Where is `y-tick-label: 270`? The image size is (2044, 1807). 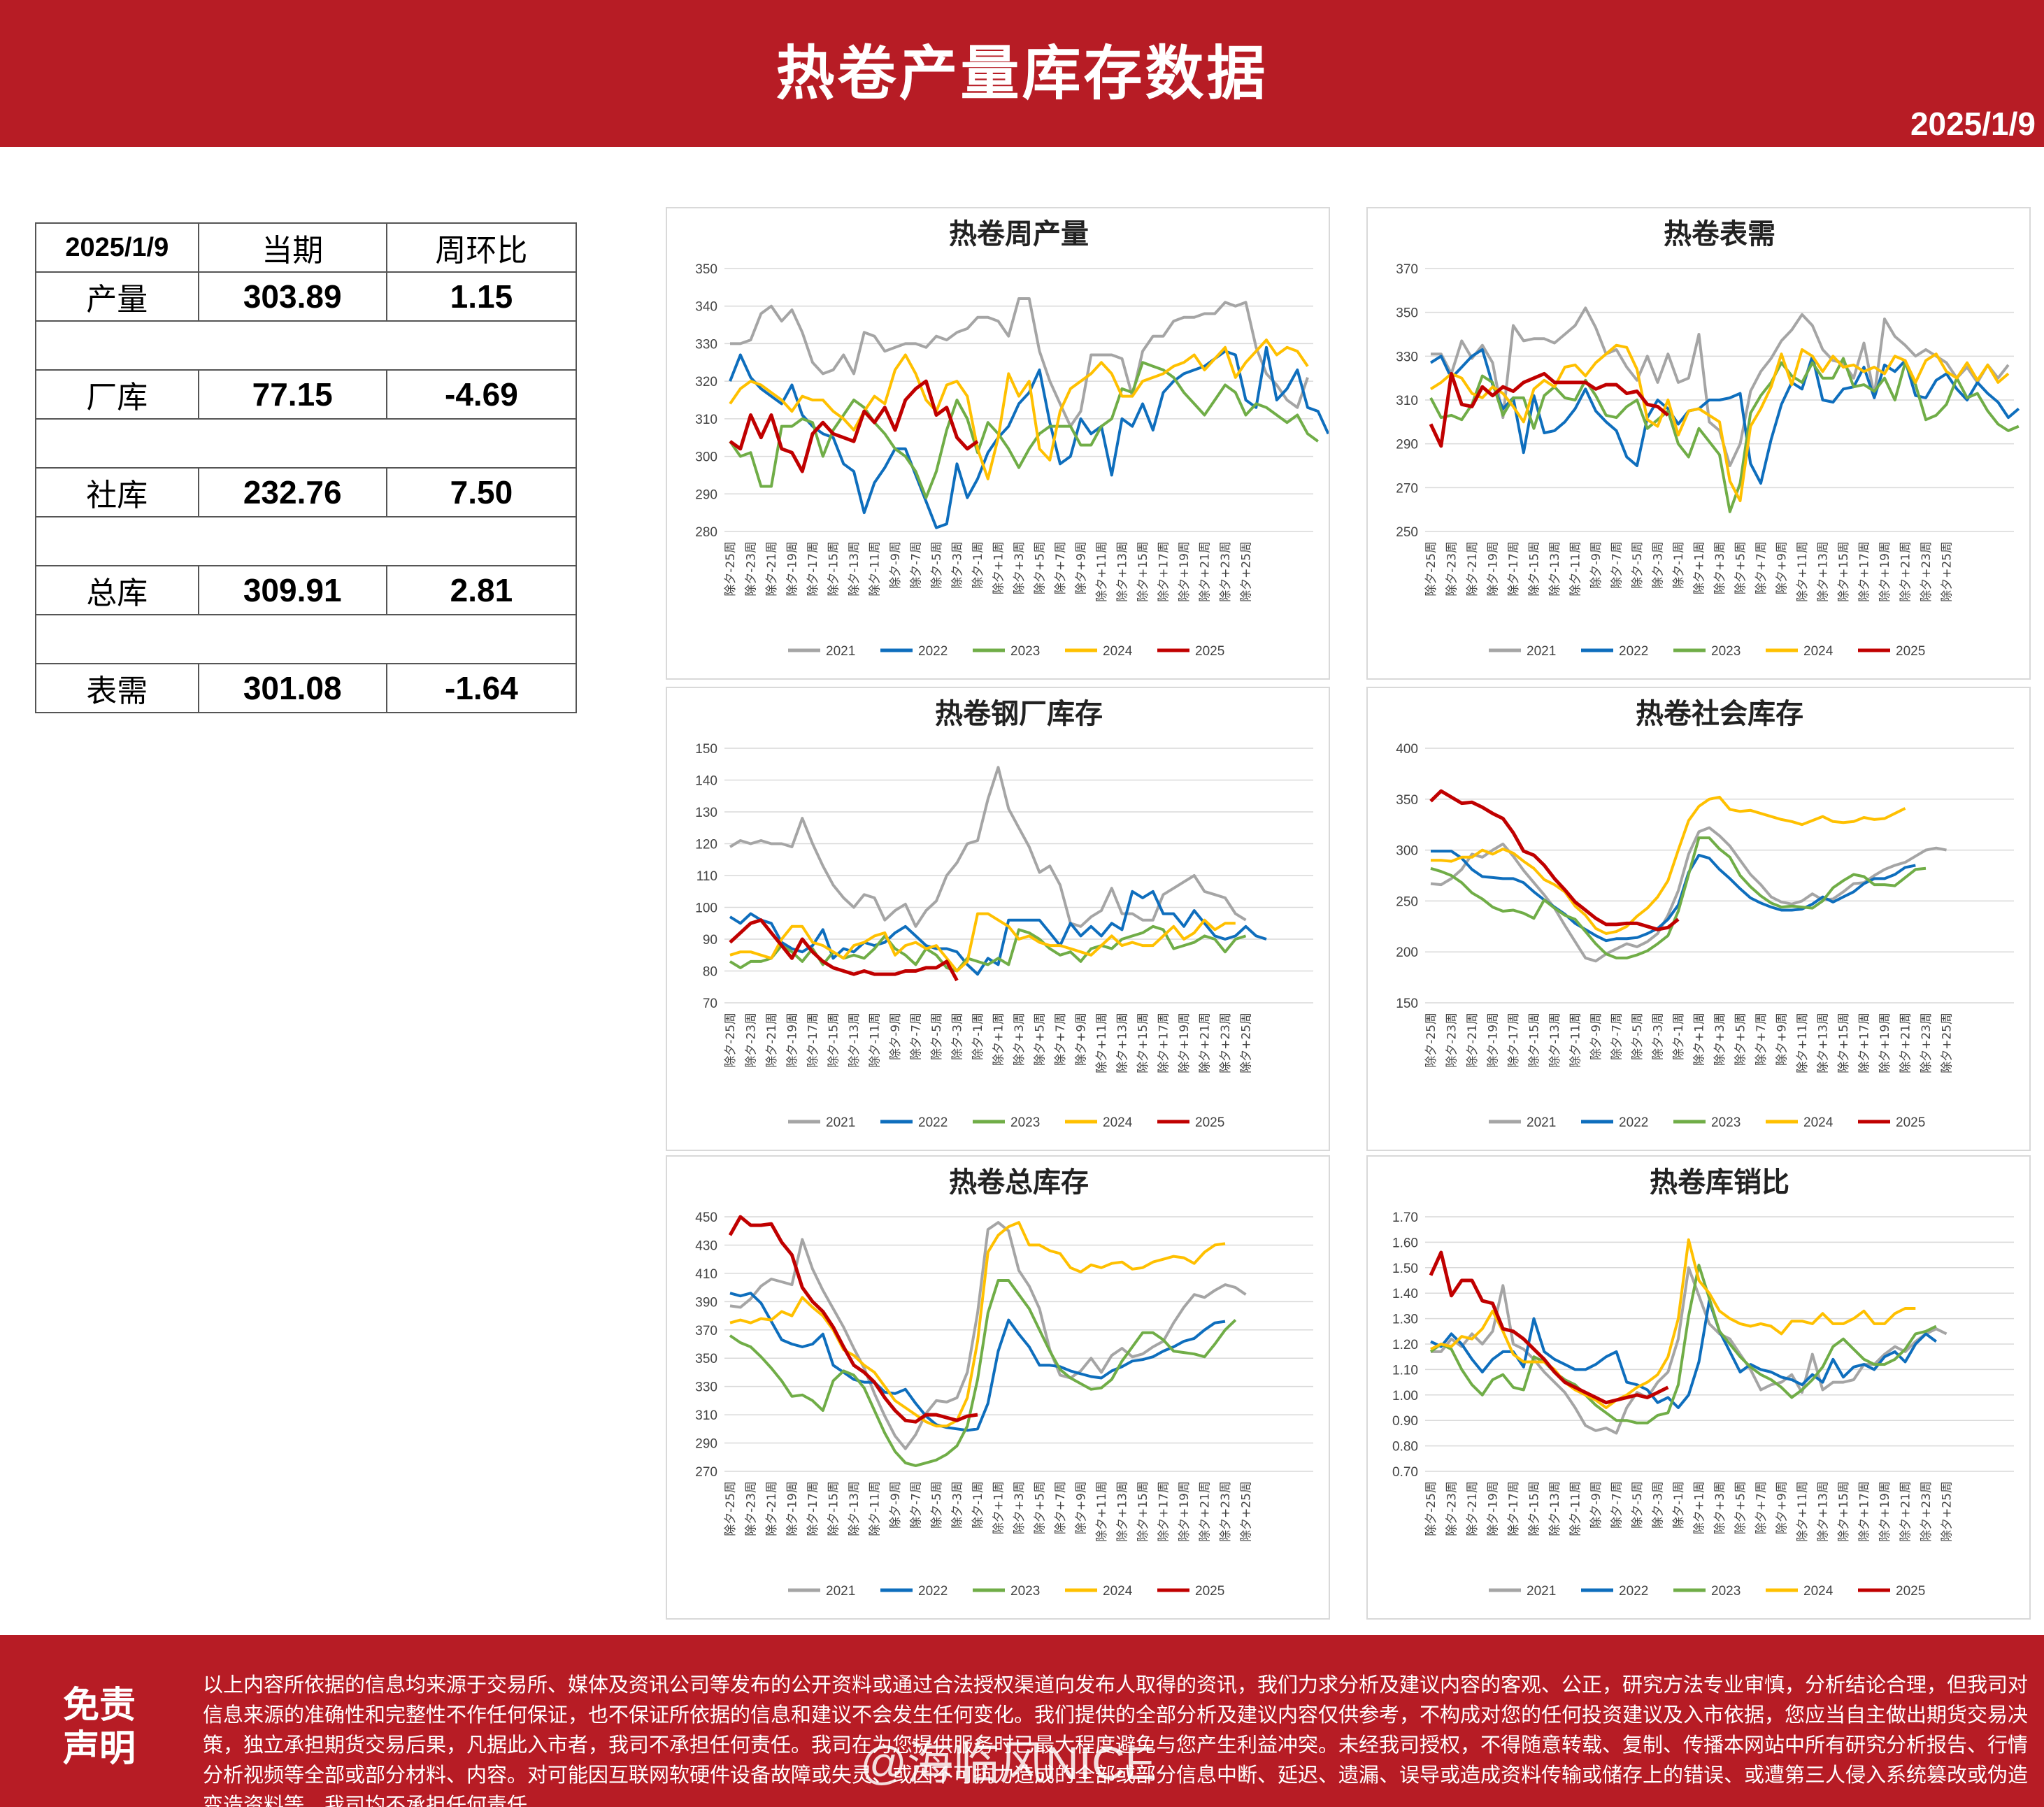 y-tick-label: 270 is located at coordinates (706, 1472).